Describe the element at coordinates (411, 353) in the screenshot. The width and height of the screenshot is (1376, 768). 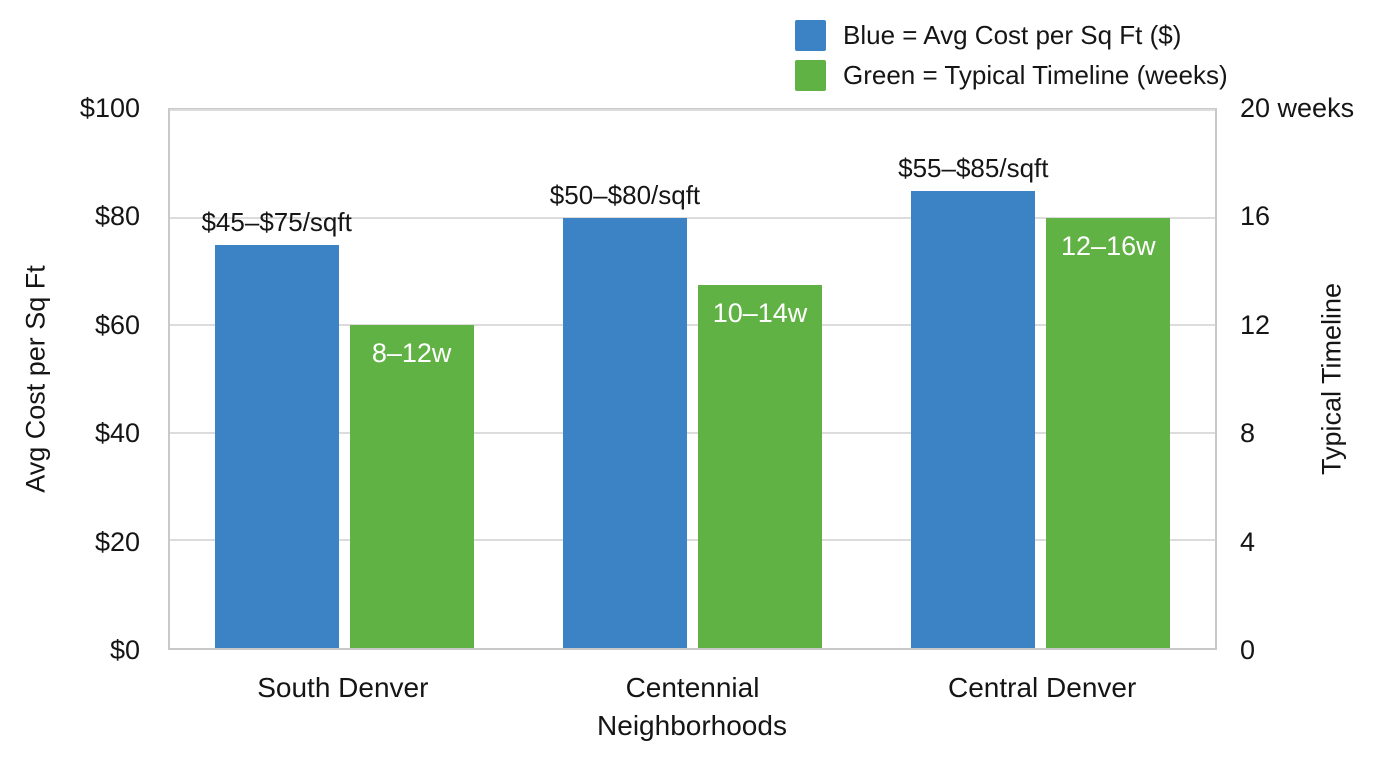
I see `bar-value-label: 8–12w` at that location.